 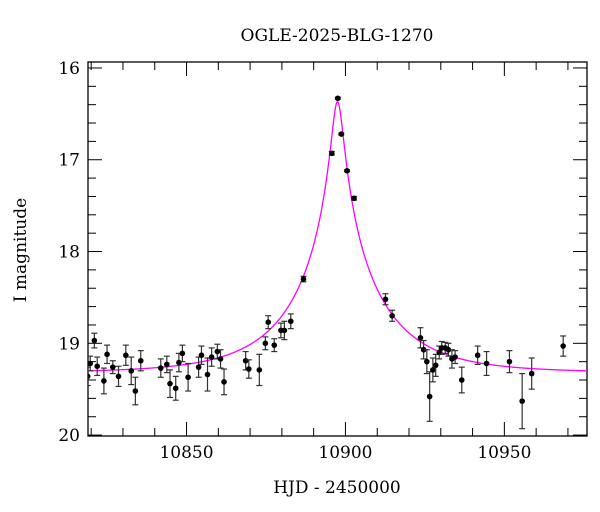 I want to click on y-tick-label: 19, so click(x=69, y=344).